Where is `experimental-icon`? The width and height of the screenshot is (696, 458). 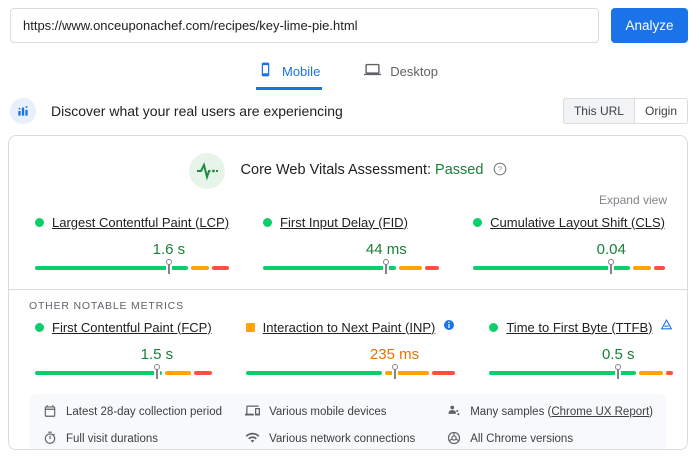 experimental-icon is located at coordinates (666, 327).